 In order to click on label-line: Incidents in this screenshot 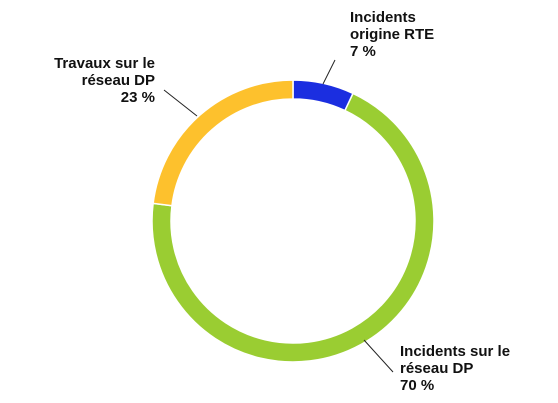, I will do `click(383, 17)`.